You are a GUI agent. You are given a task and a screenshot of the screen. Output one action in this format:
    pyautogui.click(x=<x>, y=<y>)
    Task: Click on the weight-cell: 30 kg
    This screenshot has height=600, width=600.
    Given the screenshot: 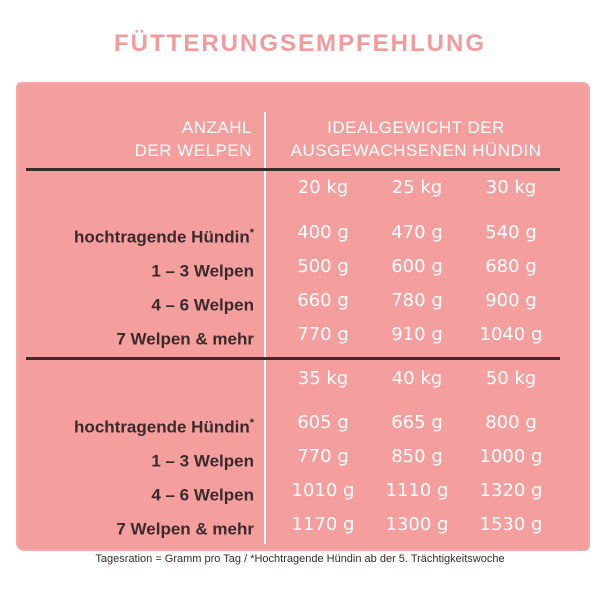 What is the action you would take?
    pyautogui.click(x=511, y=187)
    